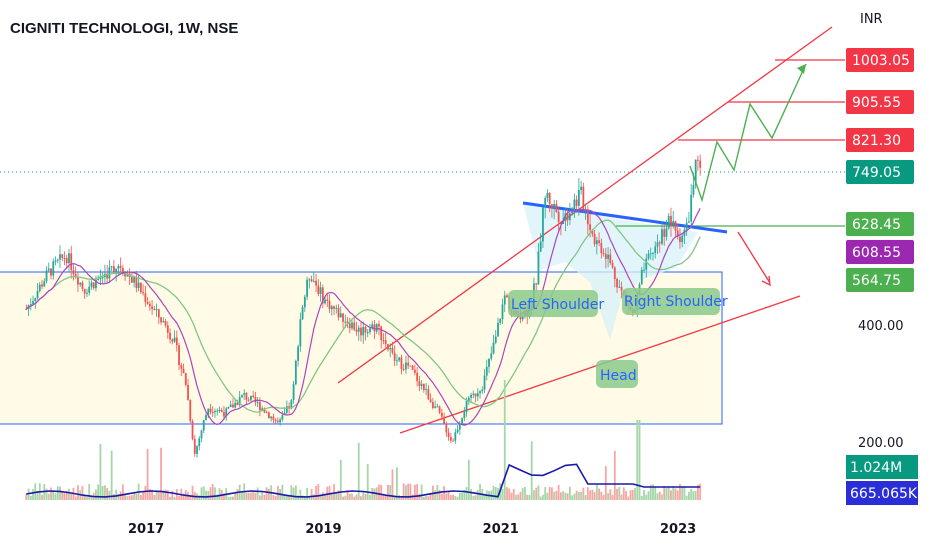 The height and width of the screenshot is (550, 932). I want to click on annotation-head: Head, so click(617, 374).